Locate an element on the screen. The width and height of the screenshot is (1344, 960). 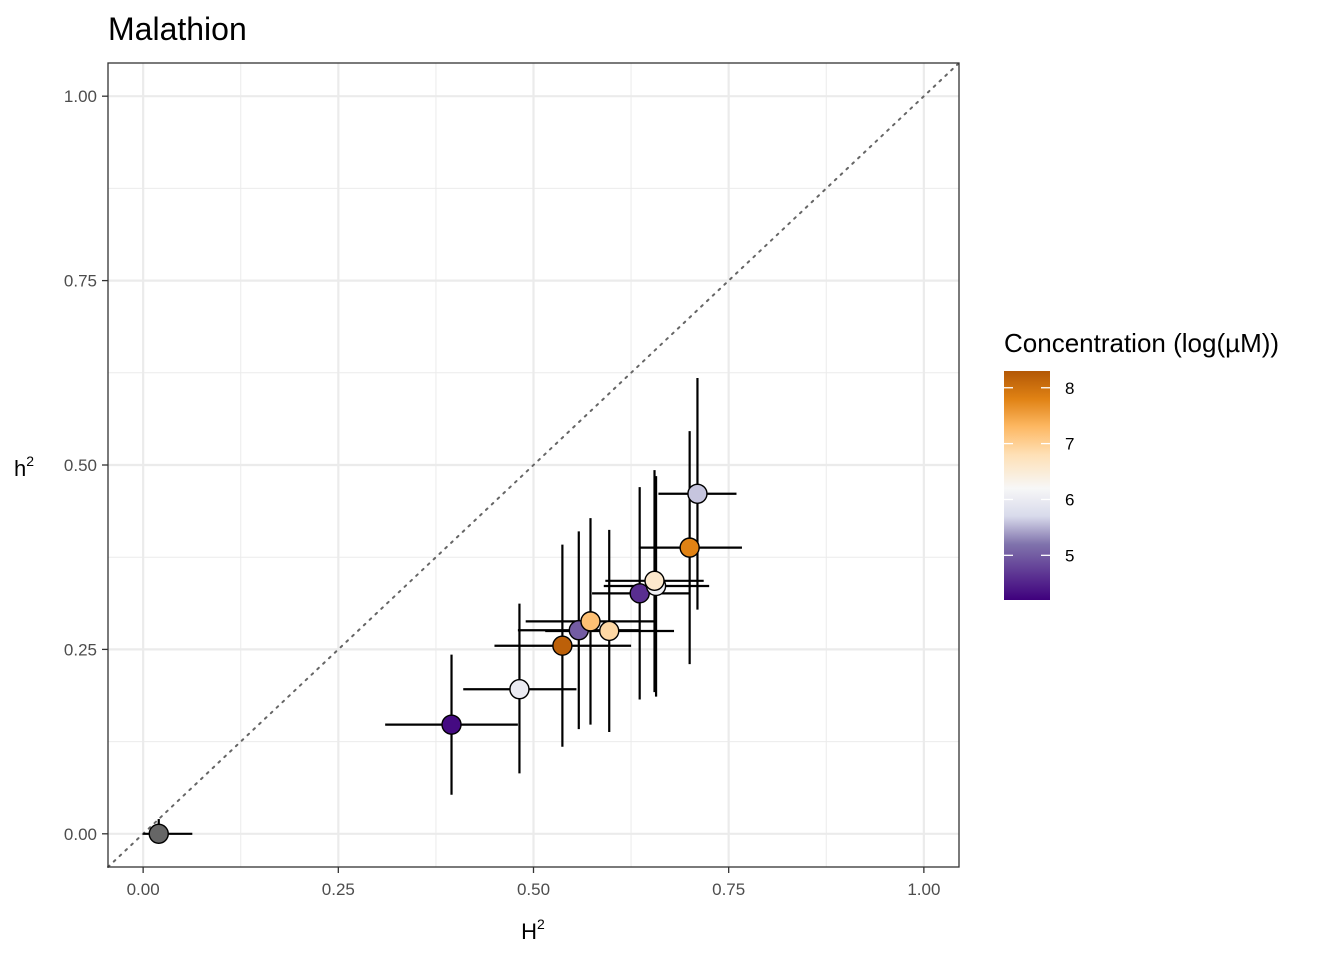
y-axis: 0.00 0.25 0.50 0.75 1.00 is located at coordinates (86, 465).